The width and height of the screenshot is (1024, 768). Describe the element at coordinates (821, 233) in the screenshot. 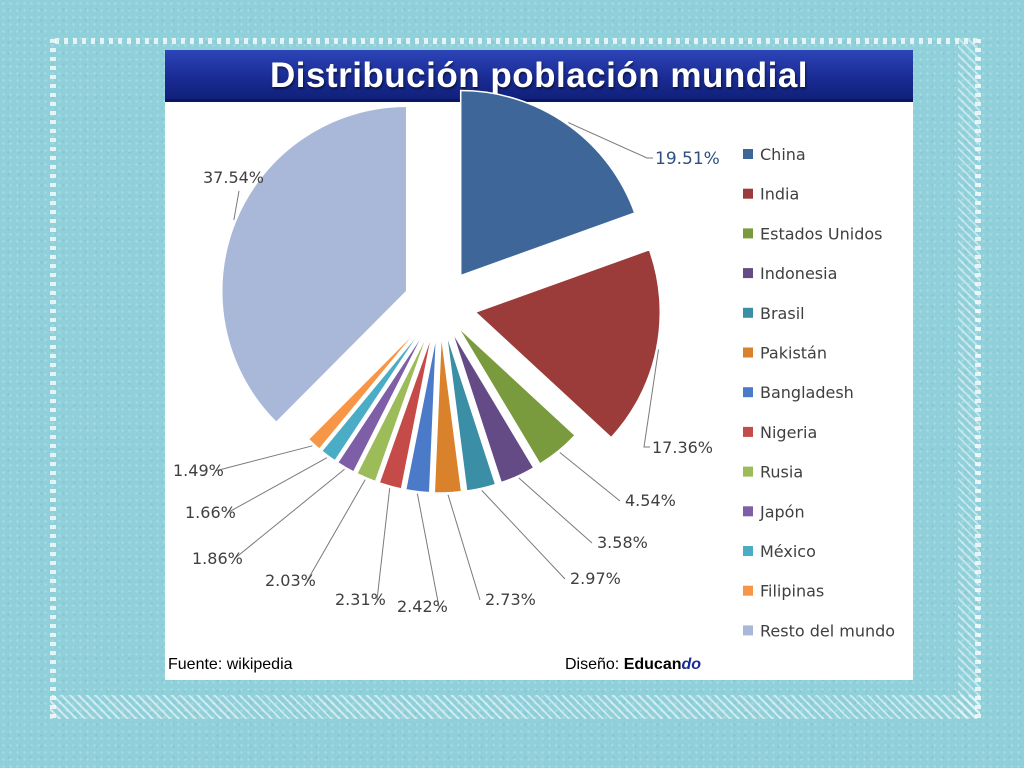

I see `legend-label: Estados Unidos` at that location.